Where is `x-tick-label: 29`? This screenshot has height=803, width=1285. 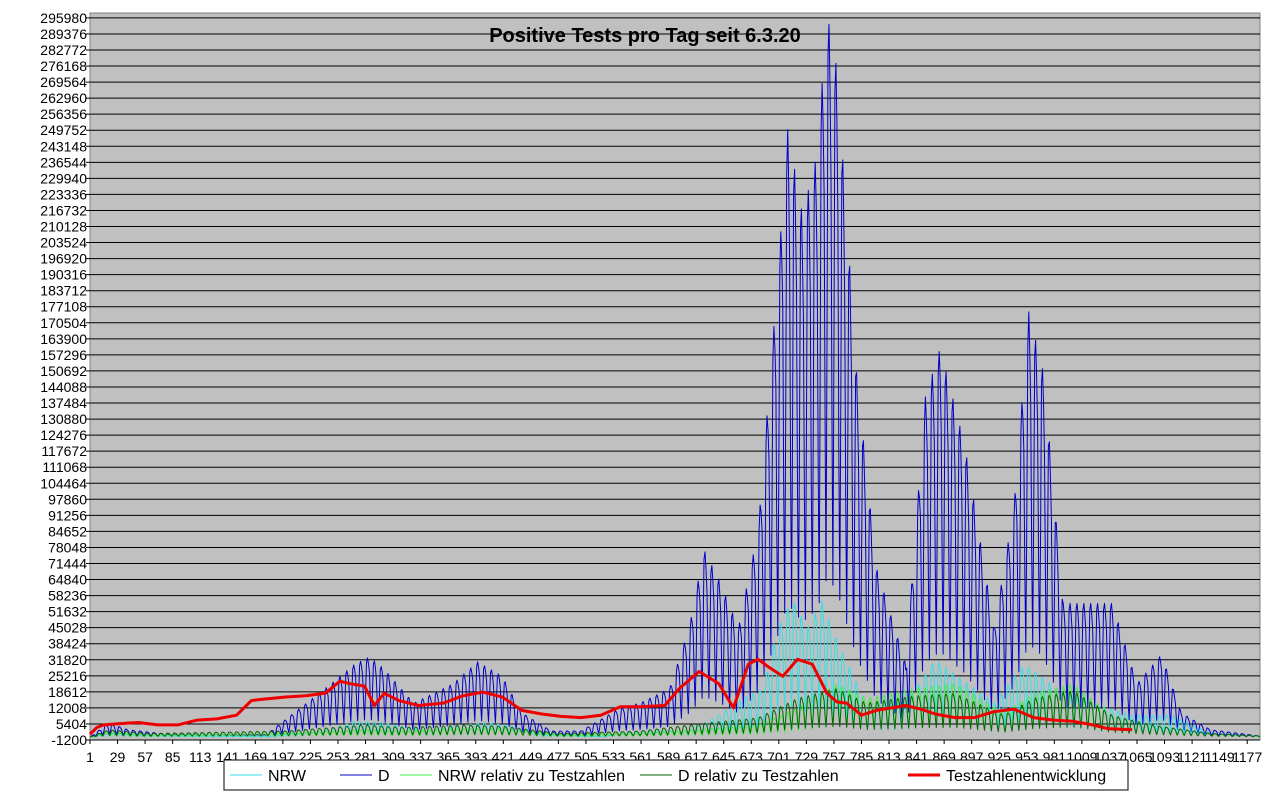 x-tick-label: 29 is located at coordinates (118, 757).